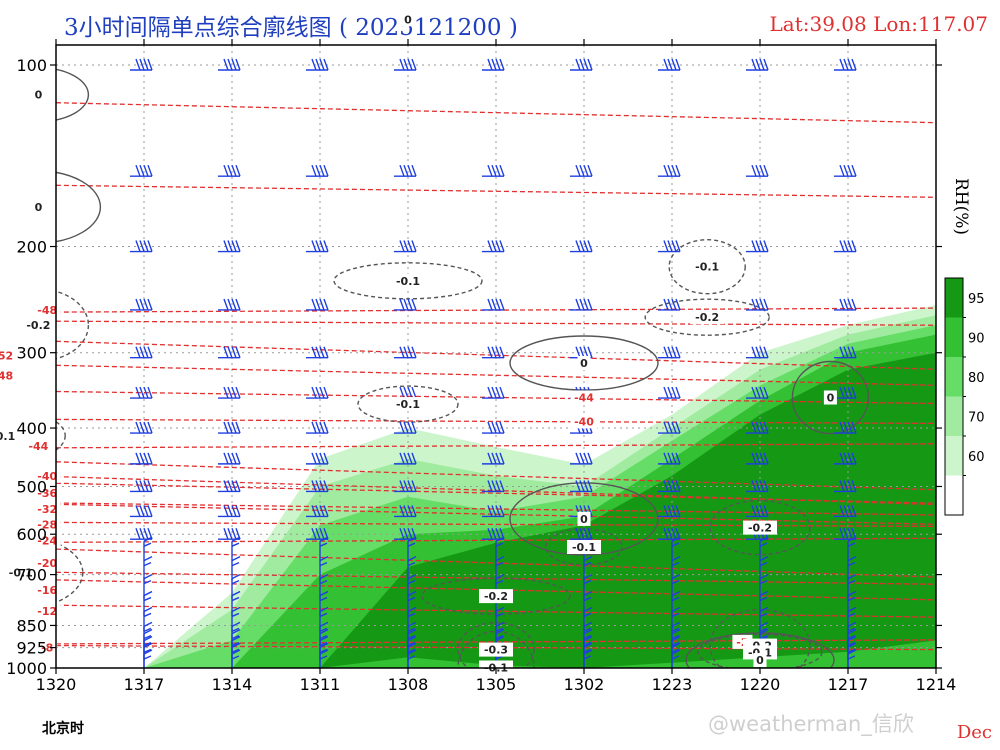 The width and height of the screenshot is (1000, 750). I want to click on temperature-label: -48, so click(47, 310).